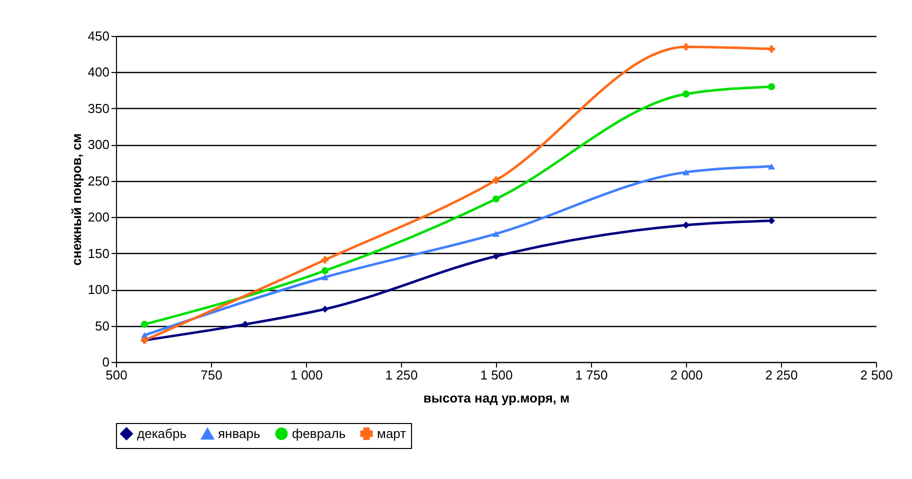  I want to click on y-tick-label: 50, so click(102, 326).